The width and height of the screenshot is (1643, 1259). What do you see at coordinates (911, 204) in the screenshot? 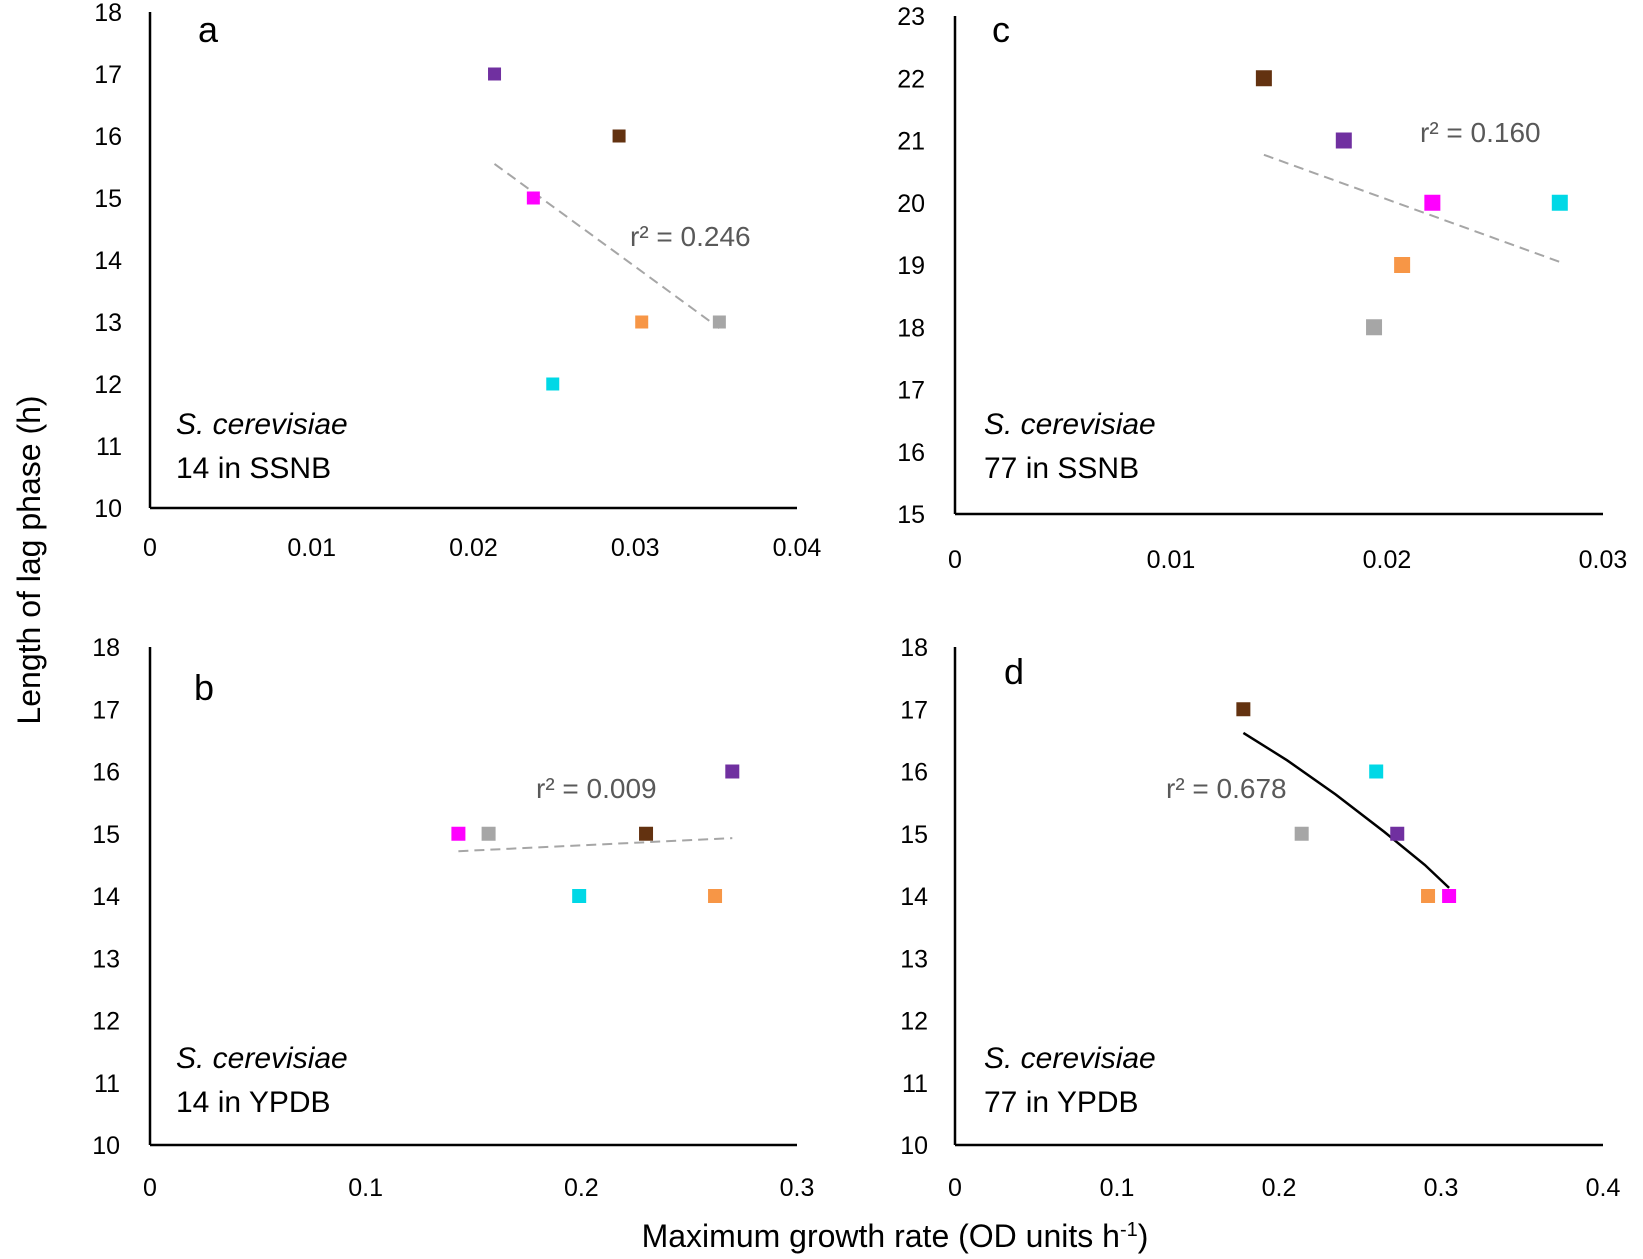
I see `y-tick-label: 20` at bounding box center [911, 204].